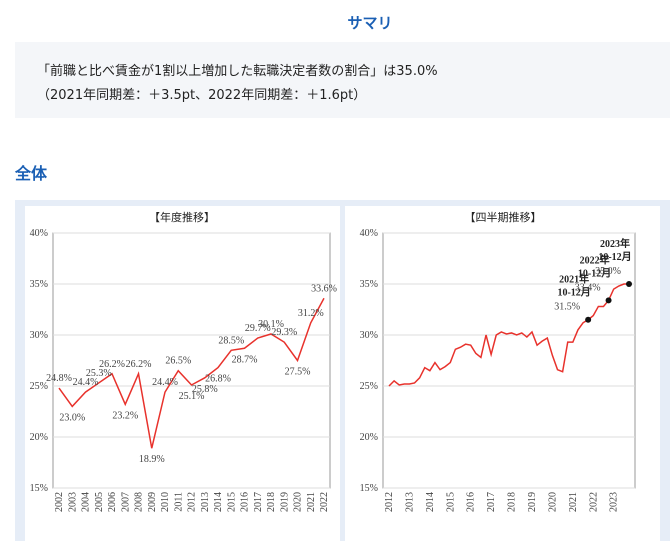 The width and height of the screenshot is (670, 541). I want to click on value-label: 31.5%, so click(567, 307).